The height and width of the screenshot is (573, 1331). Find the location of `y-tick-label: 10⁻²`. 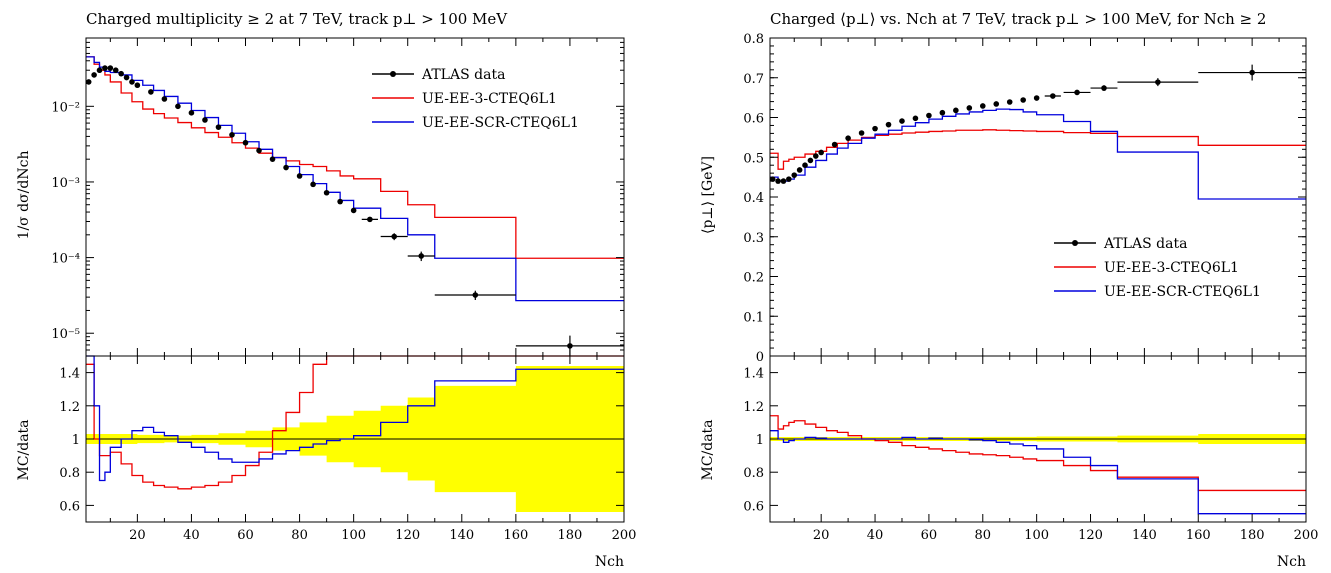

y-tick-label: 10⁻² is located at coordinates (65, 107).